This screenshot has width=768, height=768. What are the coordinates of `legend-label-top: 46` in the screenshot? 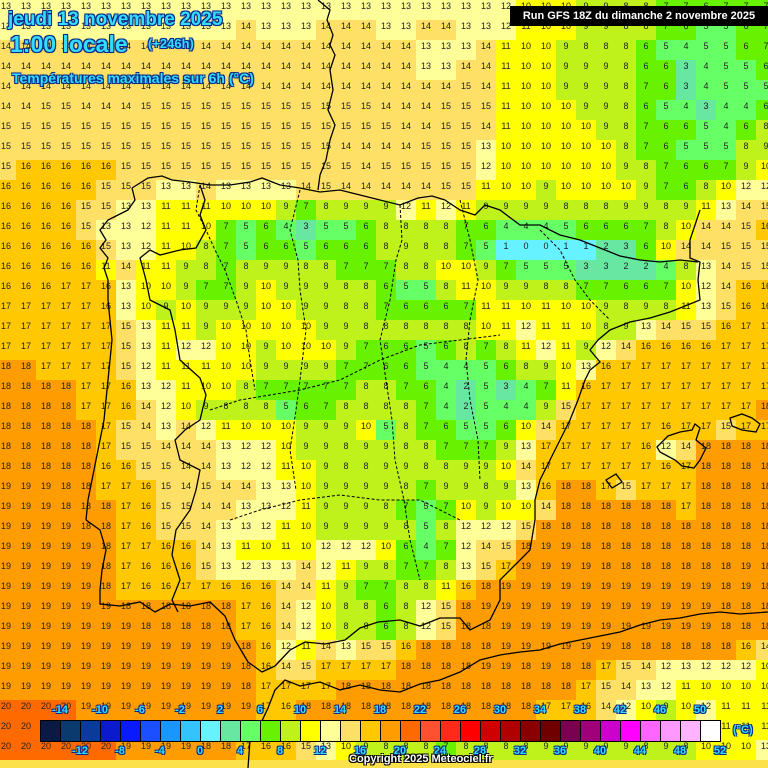 It's located at (660, 710).